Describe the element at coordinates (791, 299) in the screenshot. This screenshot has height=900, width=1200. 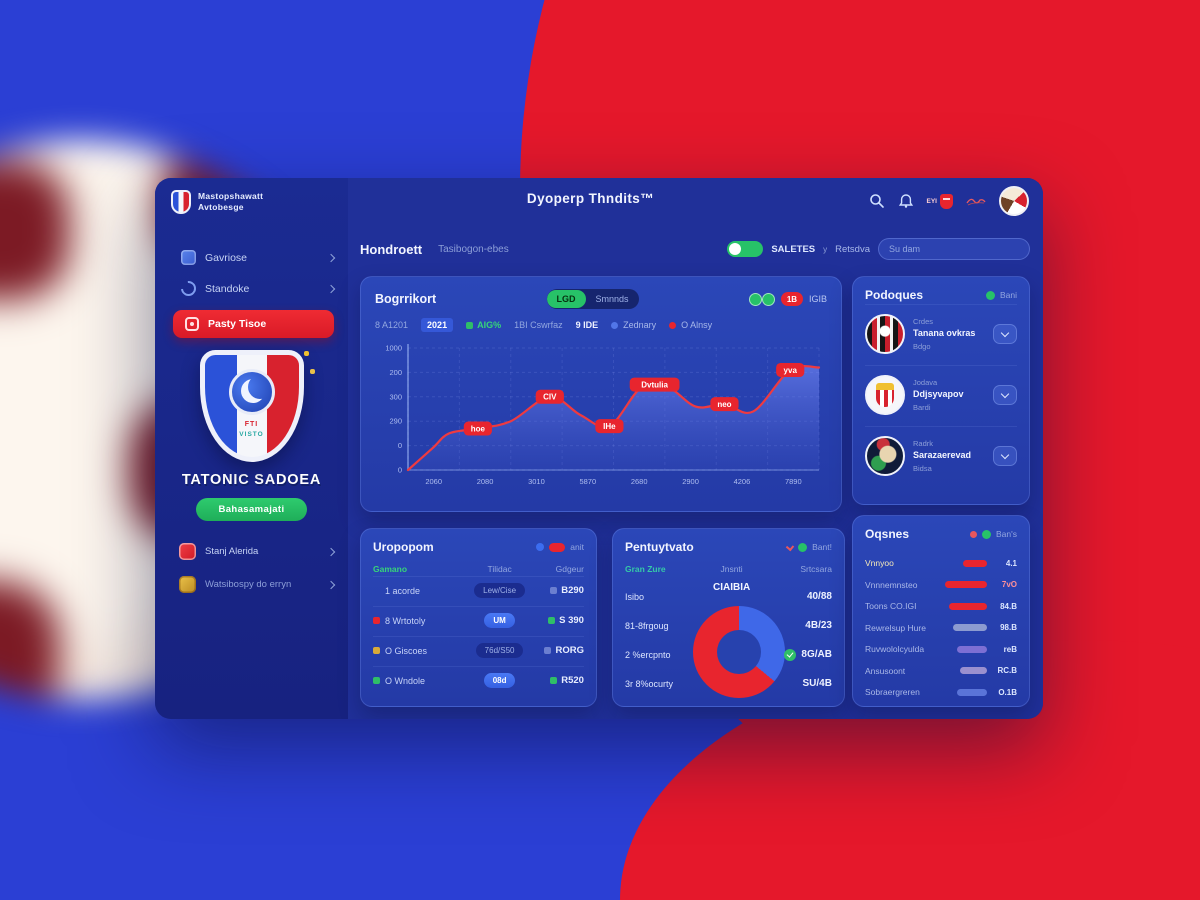
I see `alert-count-badge: 1B` at that location.